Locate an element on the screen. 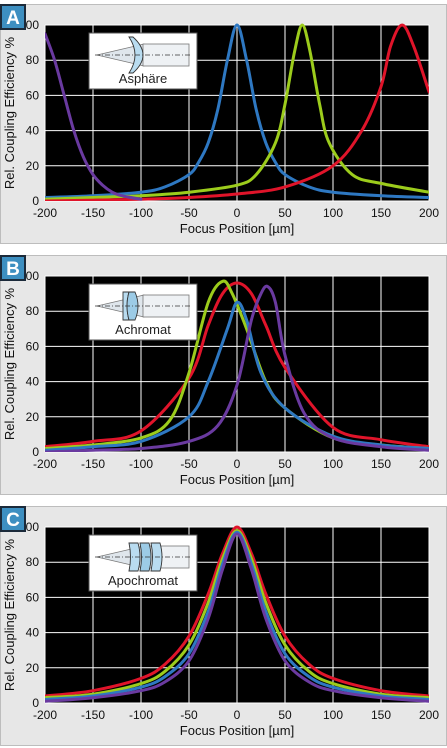 Image resolution: width=447 pixels, height=748 pixels. lens-label: Asphäre is located at coordinates (143, 78).